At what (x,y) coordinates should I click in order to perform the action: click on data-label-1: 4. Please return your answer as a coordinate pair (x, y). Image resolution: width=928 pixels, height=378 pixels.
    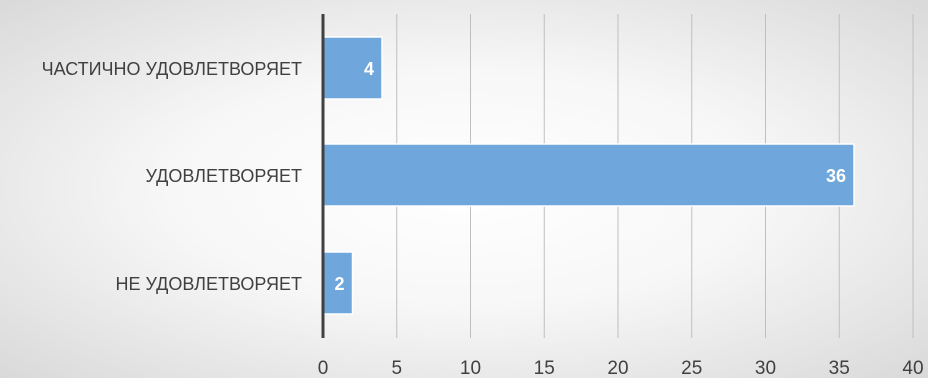
    Looking at the image, I should click on (369, 69).